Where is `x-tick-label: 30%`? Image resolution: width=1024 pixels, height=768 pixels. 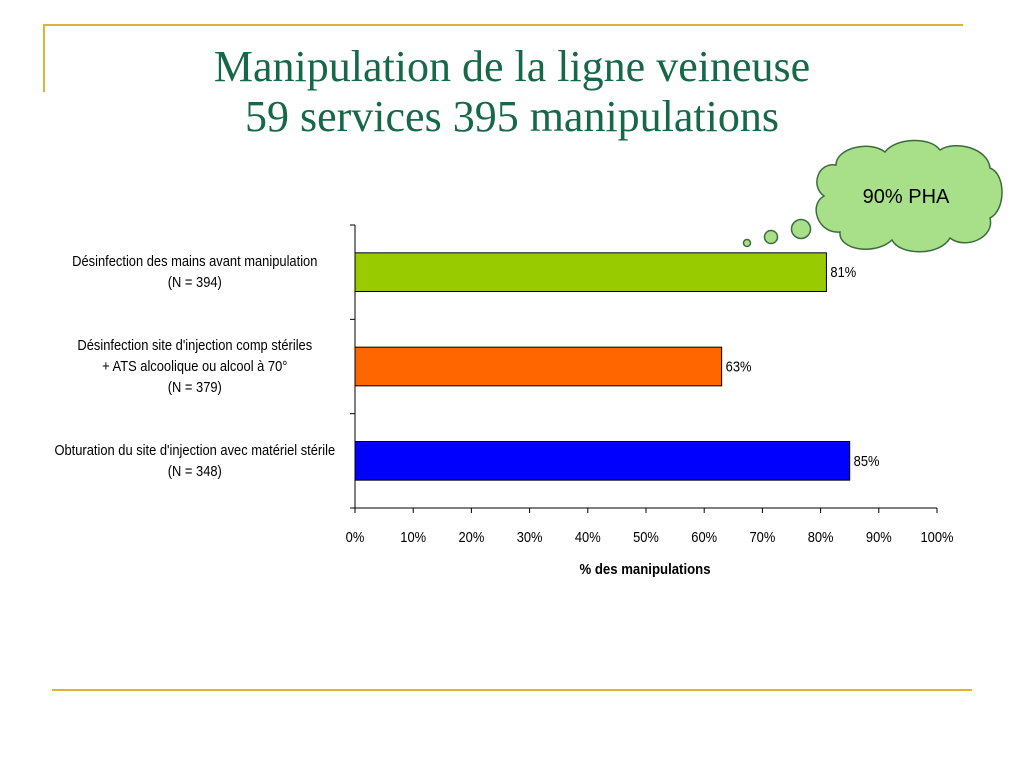
x-tick-label: 30% is located at coordinates (530, 536).